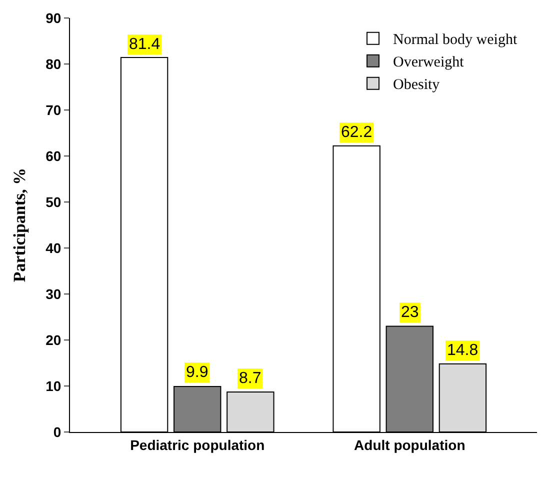 The width and height of the screenshot is (547, 482). What do you see at coordinates (54, 64) in the screenshot?
I see `y-tick-label: 80` at bounding box center [54, 64].